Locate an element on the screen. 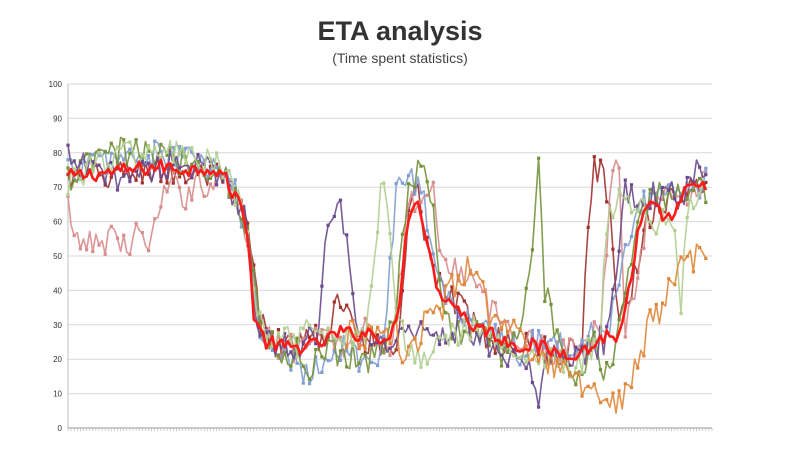 The image size is (800, 450). y-tick-label: 30 is located at coordinates (57, 325).